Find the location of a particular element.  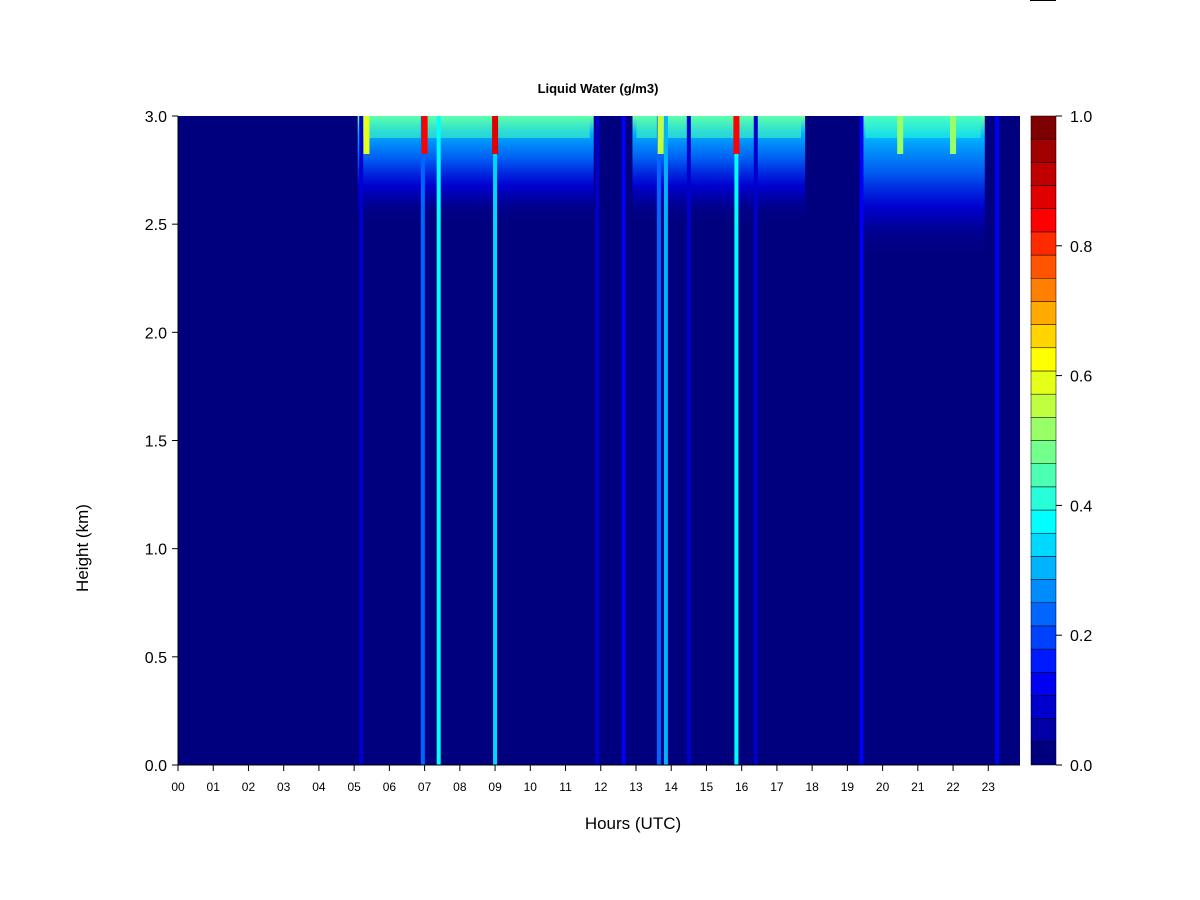

x-tick-label: 01 is located at coordinates (214, 787).